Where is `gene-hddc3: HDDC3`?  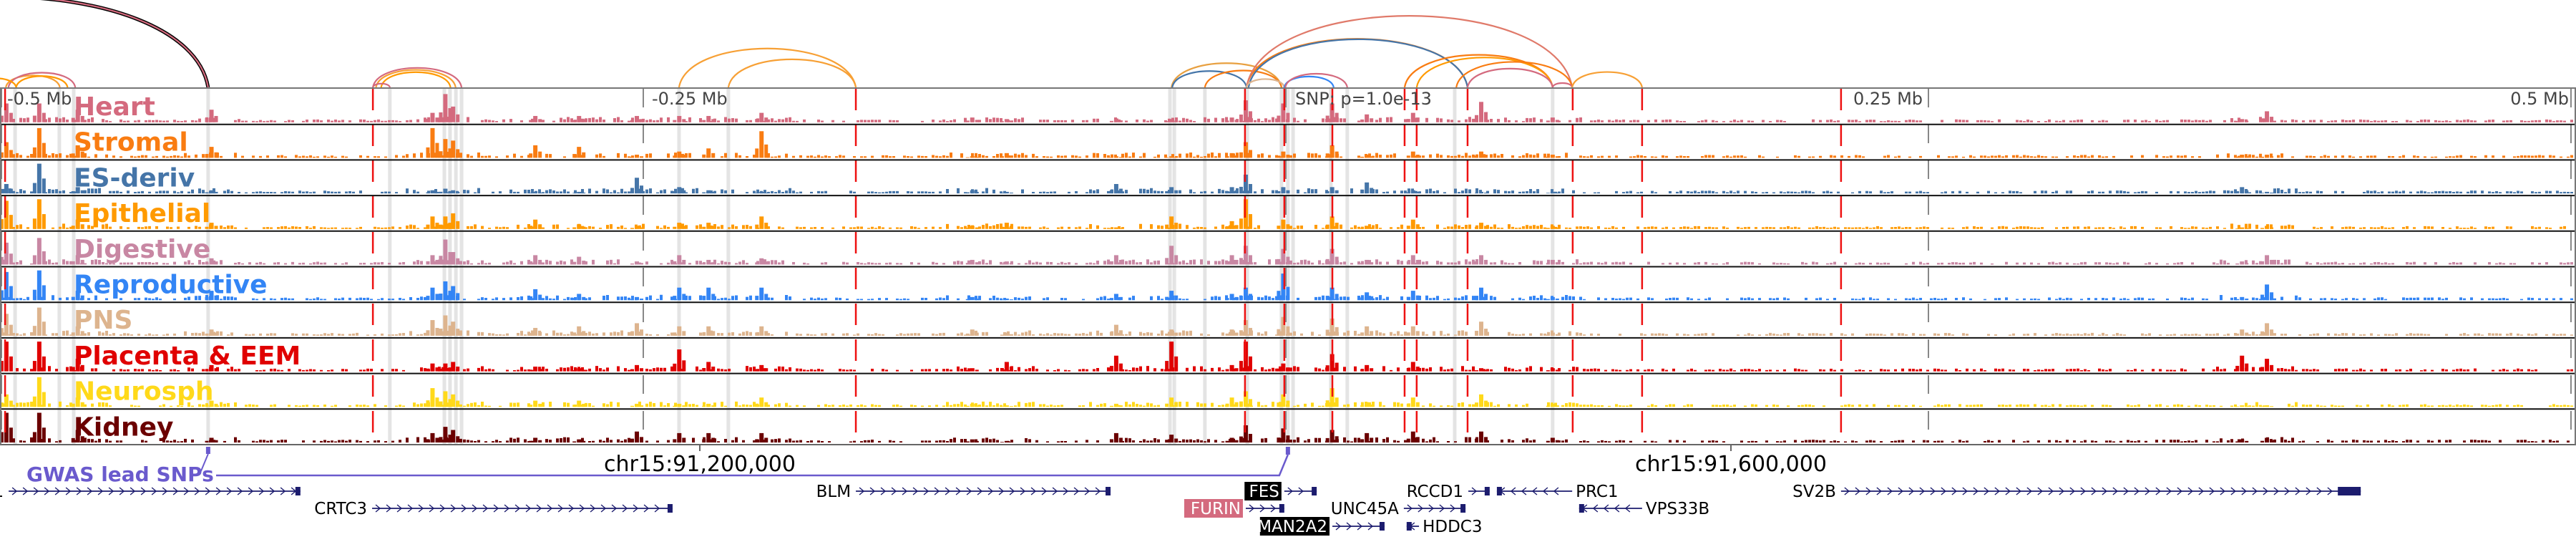
gene-hddc3: HDDC3 is located at coordinates (1444, 527).